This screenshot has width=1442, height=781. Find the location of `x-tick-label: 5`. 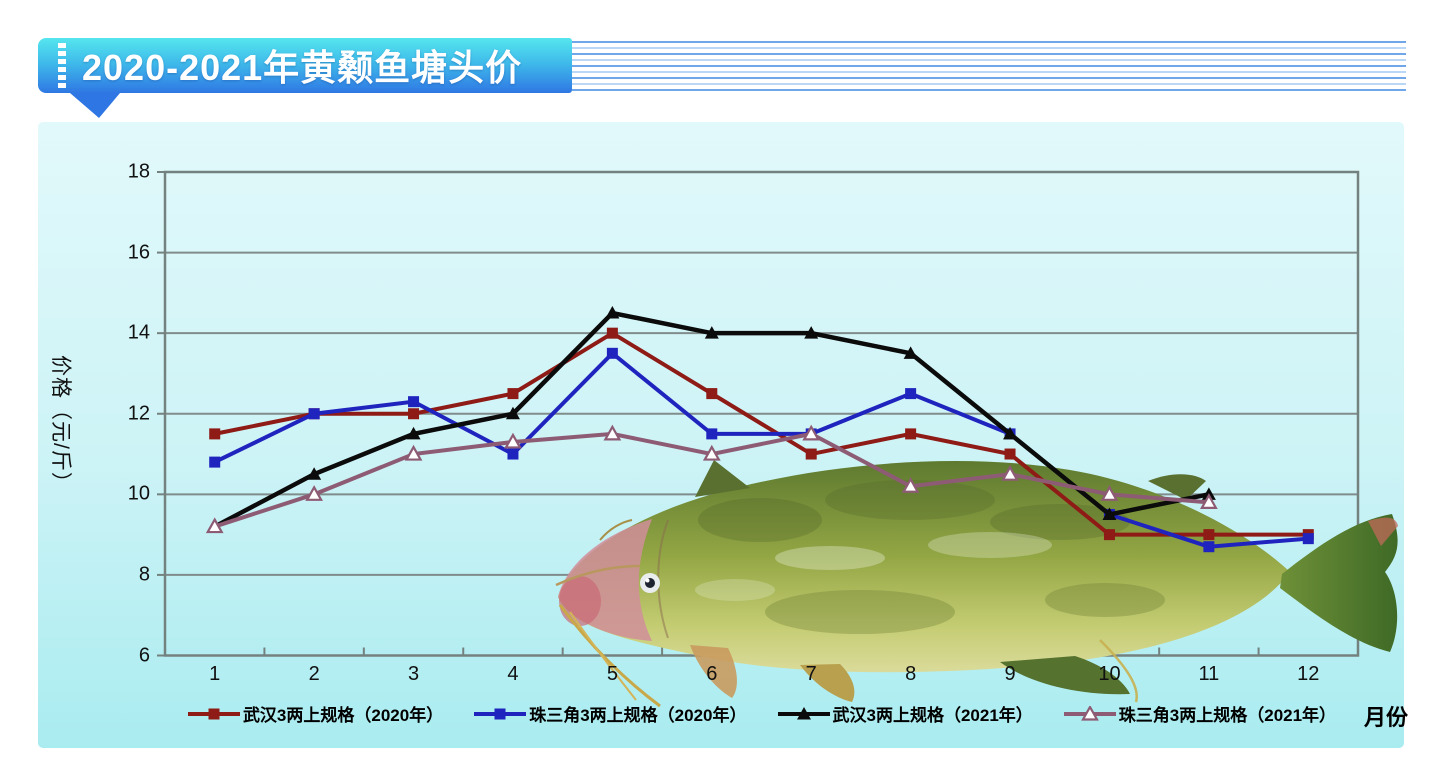

x-tick-label: 5 is located at coordinates (612, 674).